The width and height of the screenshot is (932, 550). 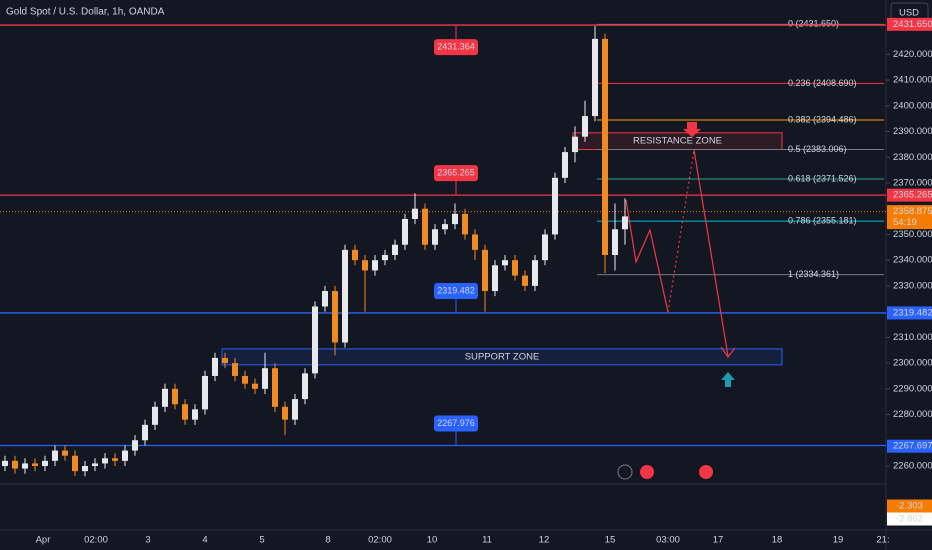 What do you see at coordinates (912, 260) in the screenshot?
I see `y-tick-label: 2340.000` at bounding box center [912, 260].